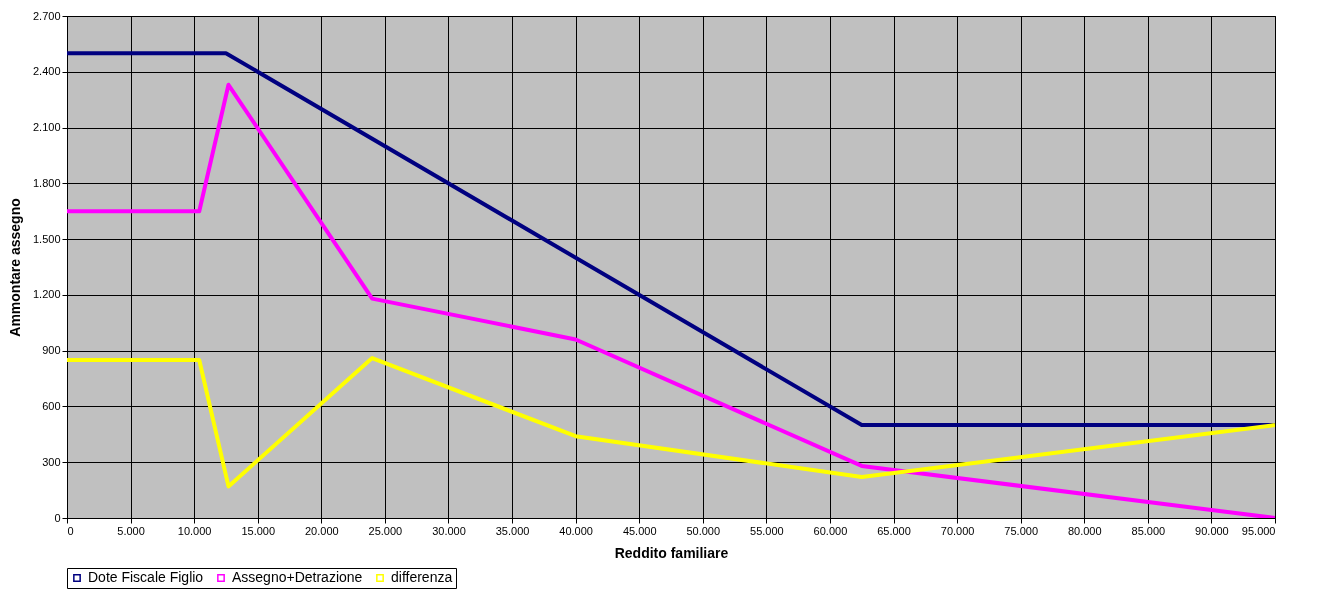 The width and height of the screenshot is (1322, 612). Describe the element at coordinates (57, 517) in the screenshot. I see `y-tick-label: 0` at that location.